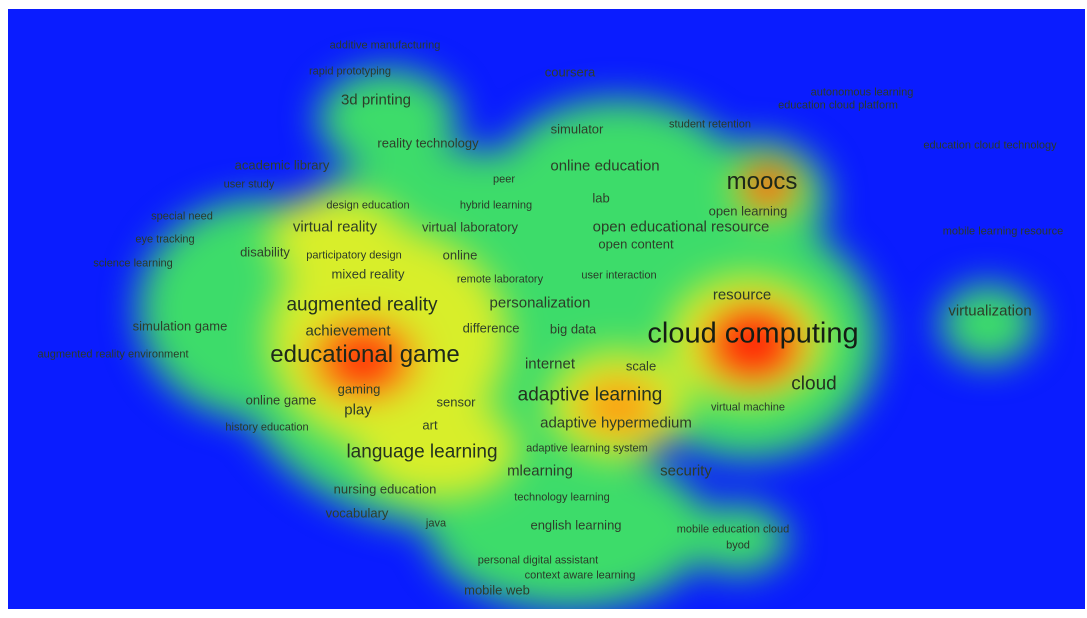 Image resolution: width=1087 pixels, height=618 pixels. Describe the element at coordinates (748, 211) in the screenshot. I see `term-label: open learning` at that location.